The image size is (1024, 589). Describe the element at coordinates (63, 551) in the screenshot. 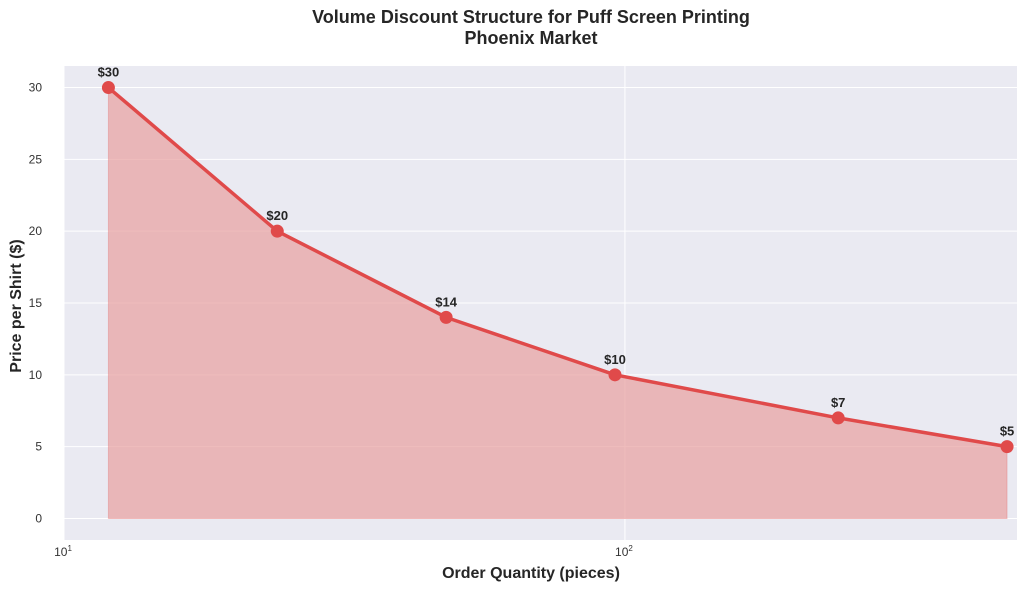

I see `x-tick-label: 10¹` at that location.